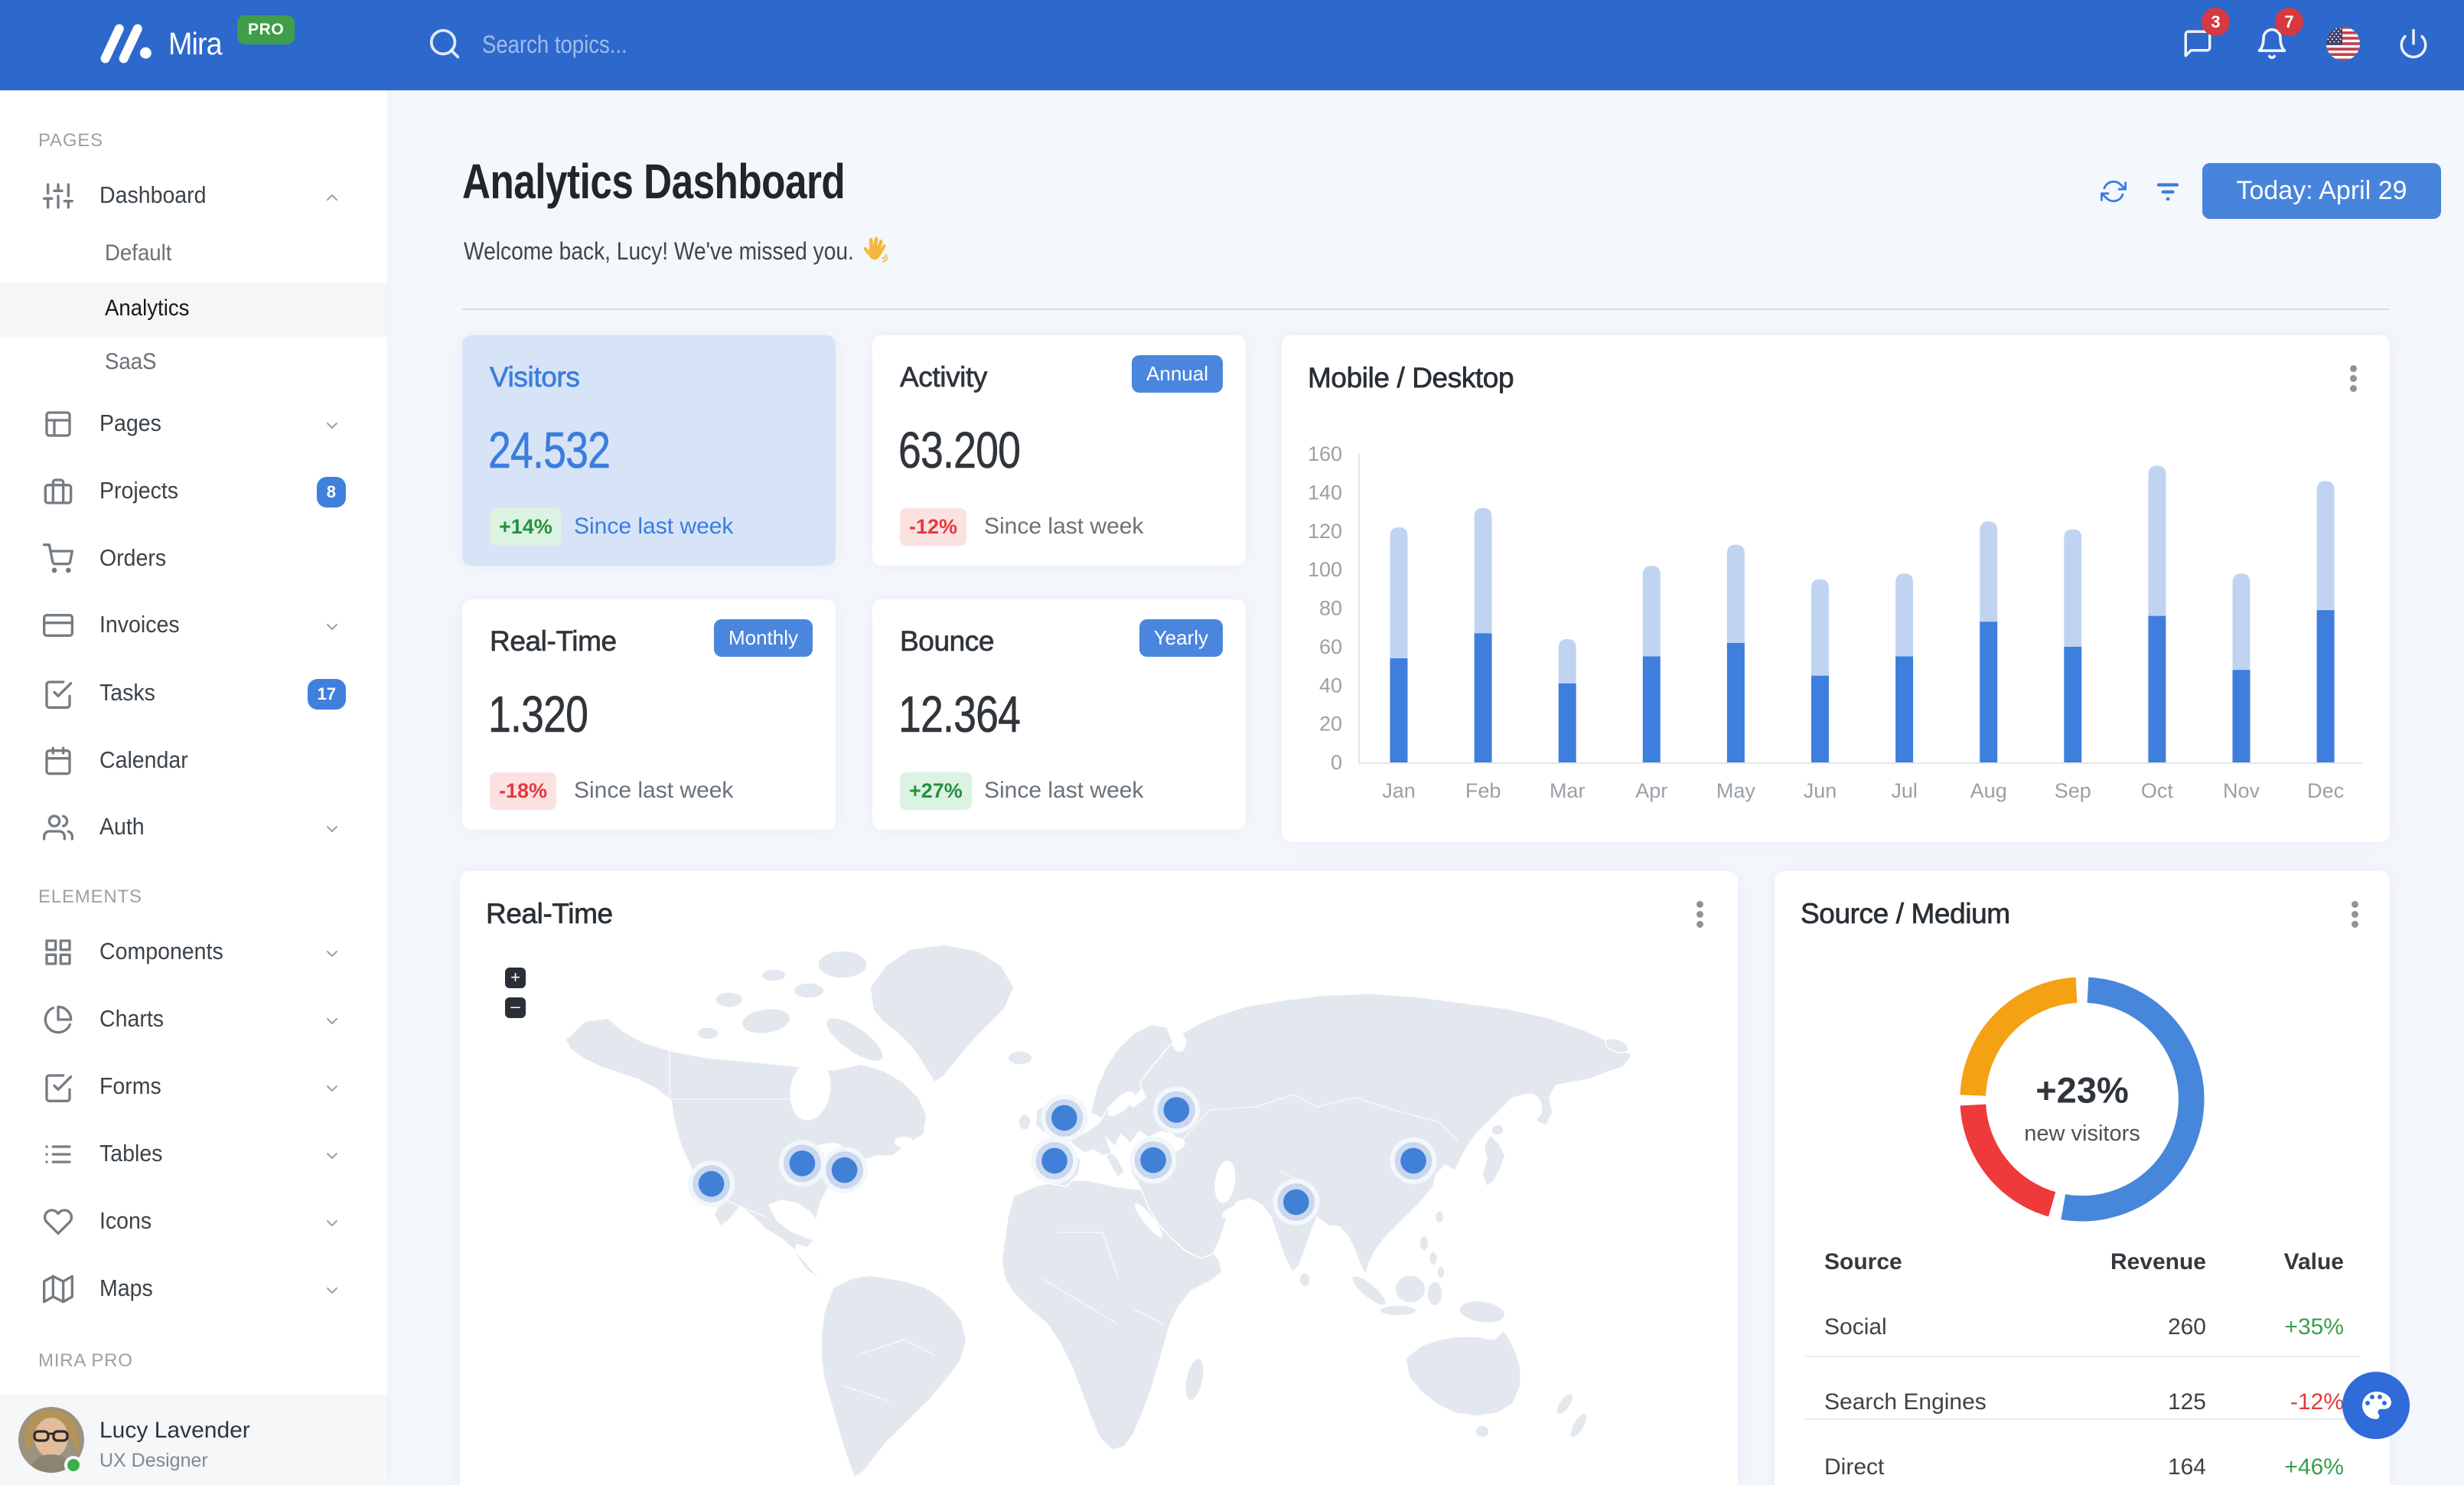  I want to click on svg-text: 100, so click(1325, 569).